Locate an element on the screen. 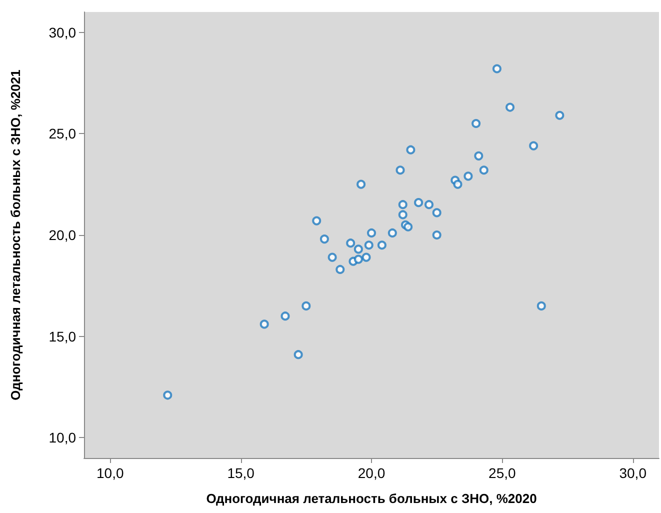 This screenshot has width=661, height=513. x-tick-label: 10,0 is located at coordinates (110, 473).